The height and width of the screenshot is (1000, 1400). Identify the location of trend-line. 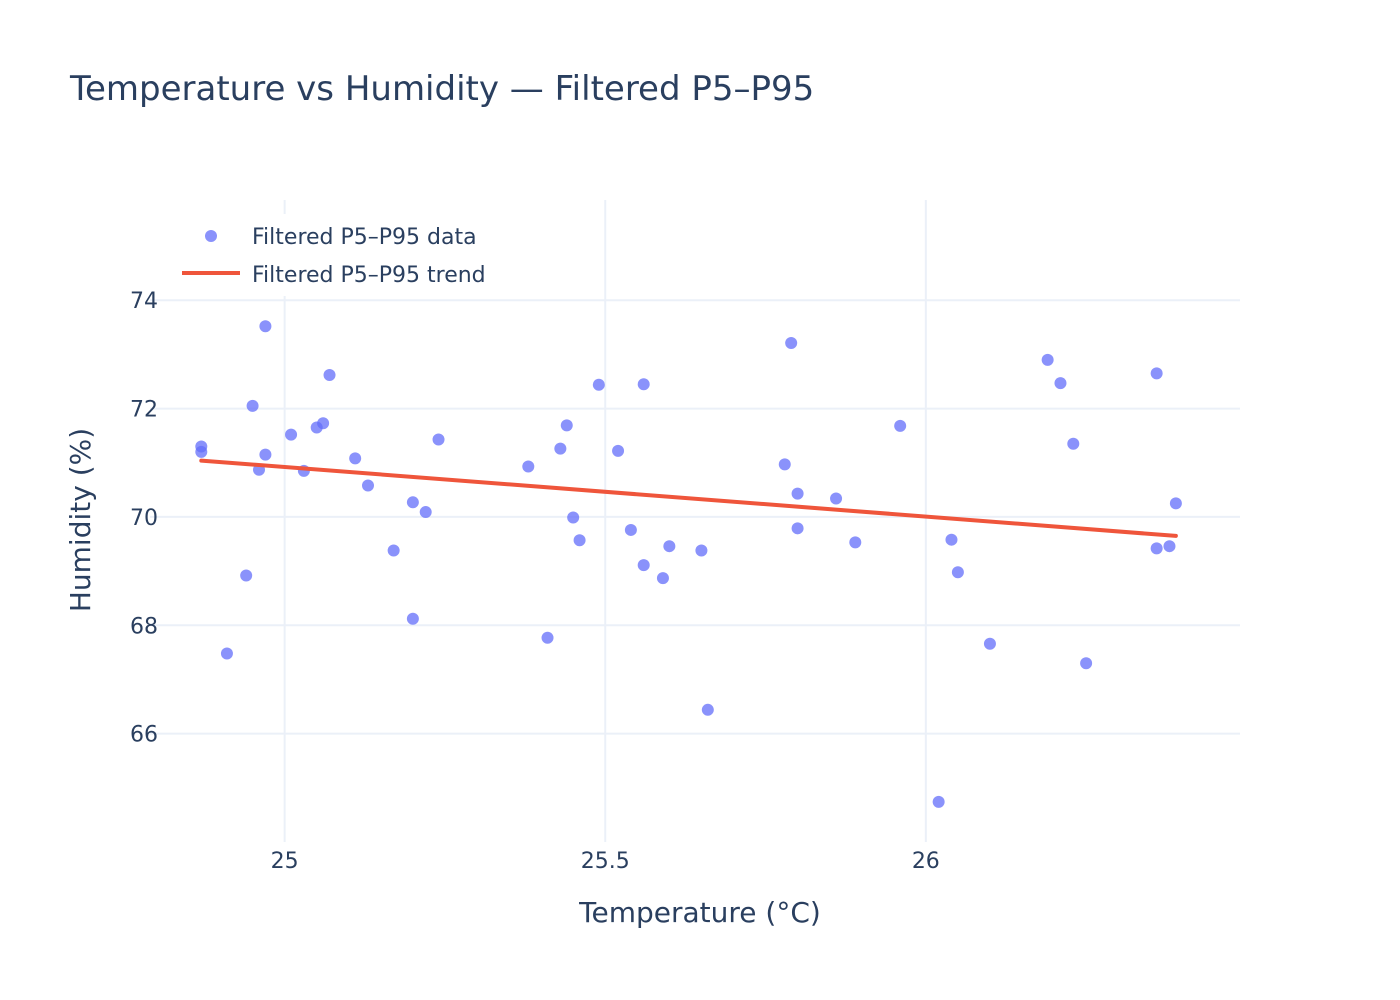
(688, 498).